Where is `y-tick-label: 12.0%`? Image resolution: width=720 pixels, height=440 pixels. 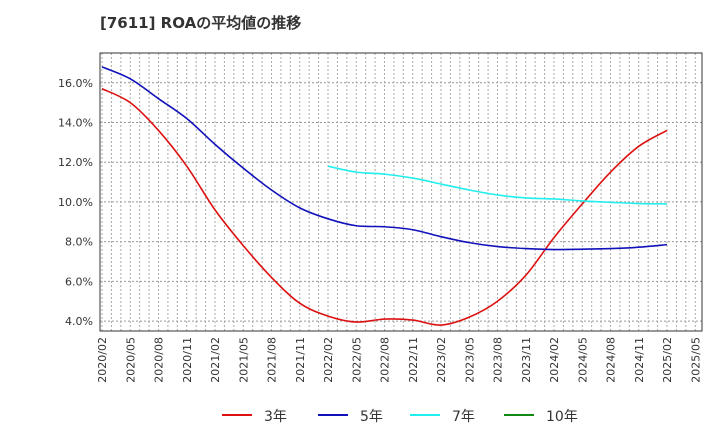 y-tick-label: 12.0% is located at coordinates (75, 162).